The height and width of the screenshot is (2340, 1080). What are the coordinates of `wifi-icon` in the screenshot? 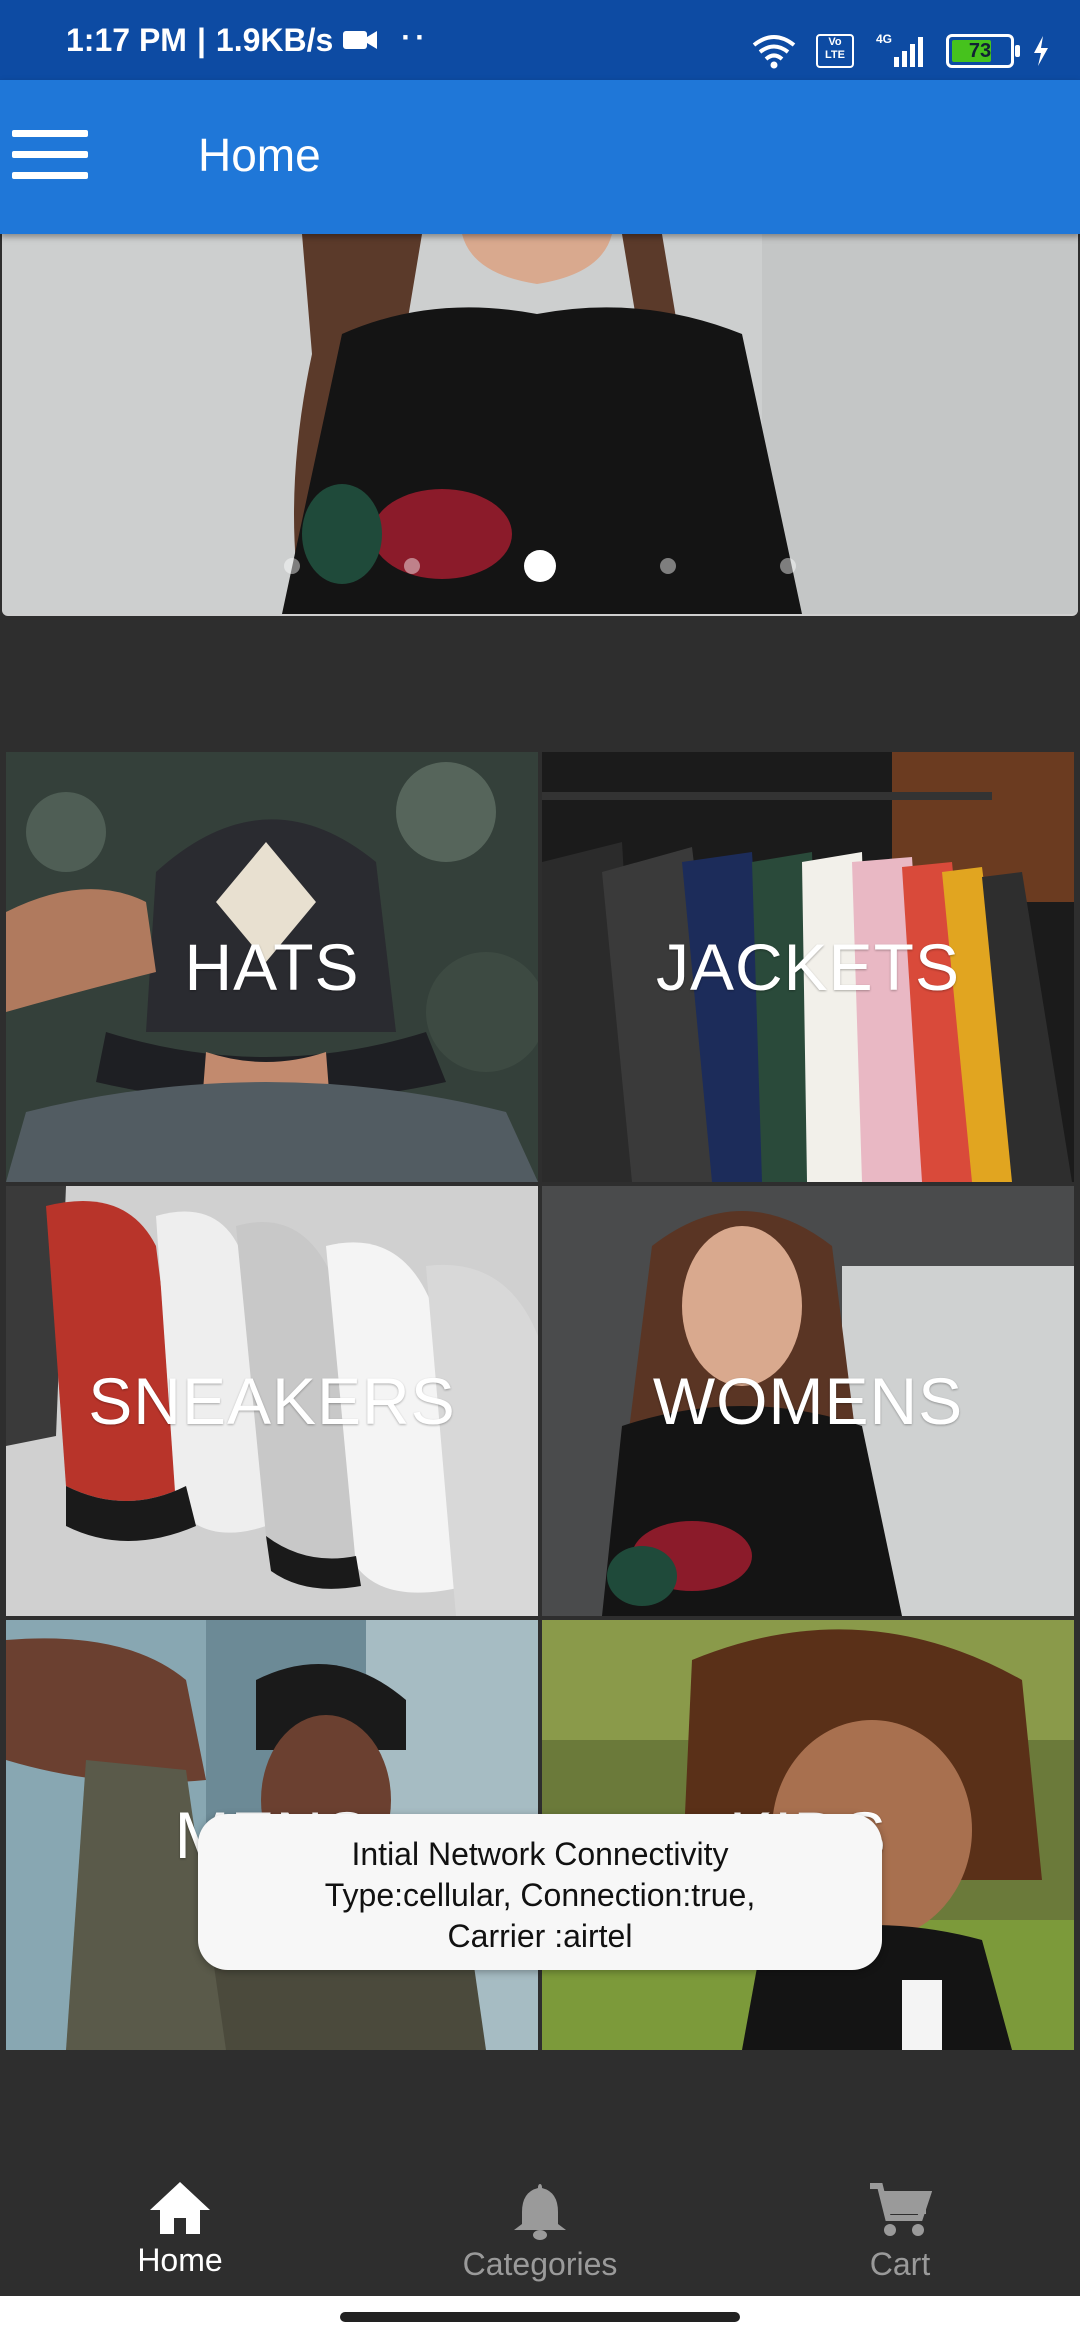 It's located at (774, 52).